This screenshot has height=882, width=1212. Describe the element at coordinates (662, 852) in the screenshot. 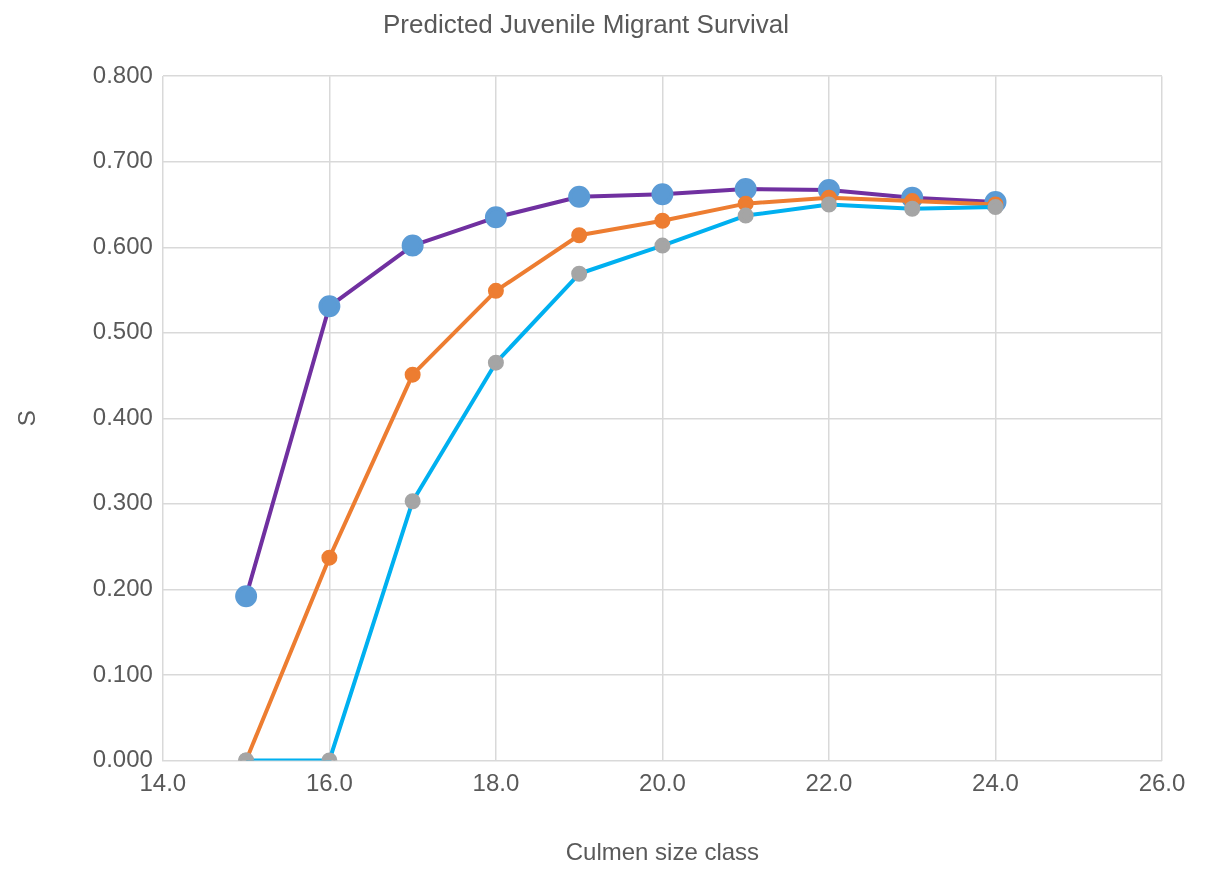

I see `x-axis-title: Culmen size class` at that location.